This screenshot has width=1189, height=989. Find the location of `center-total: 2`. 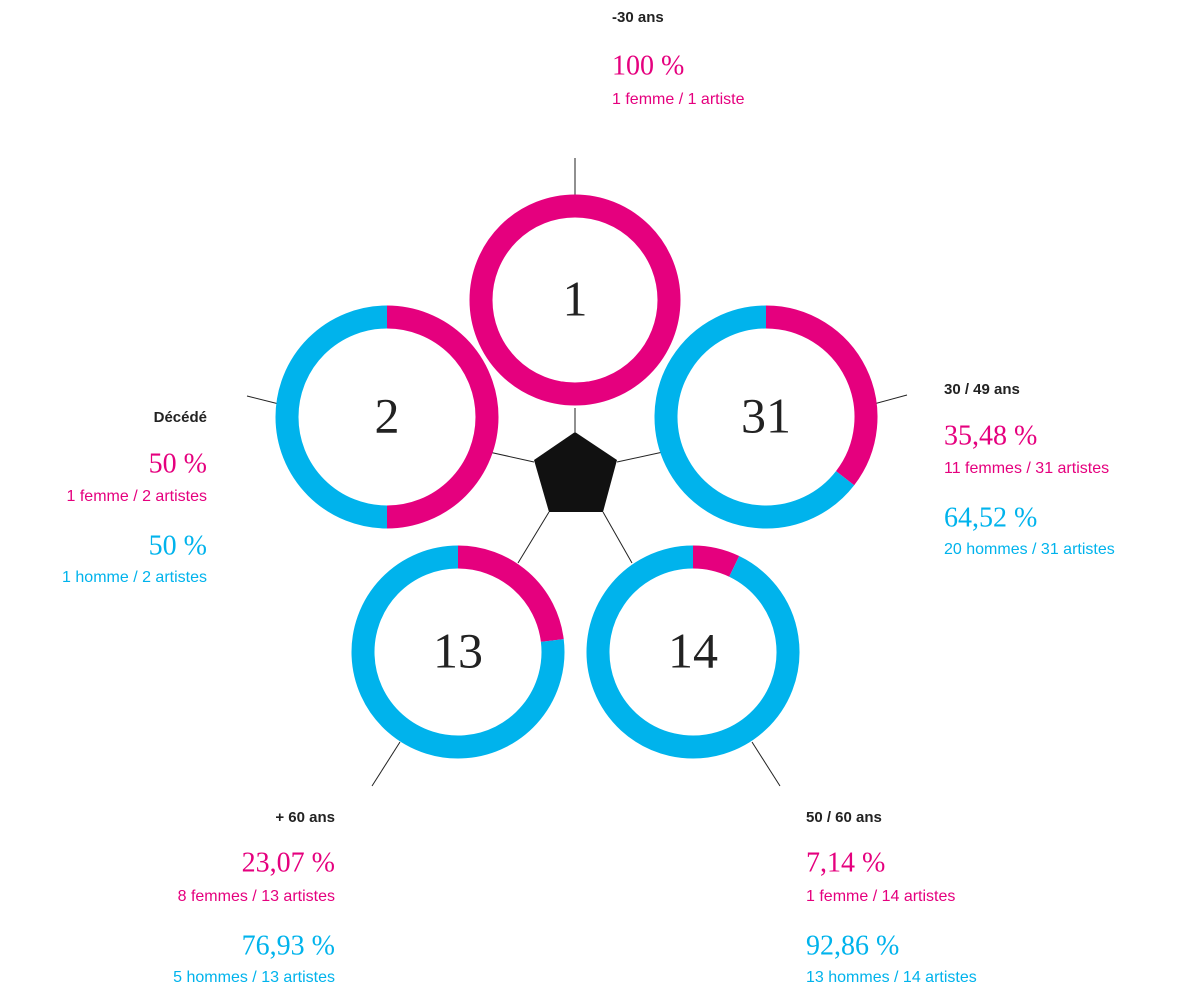

center-total: 2 is located at coordinates (387, 415).